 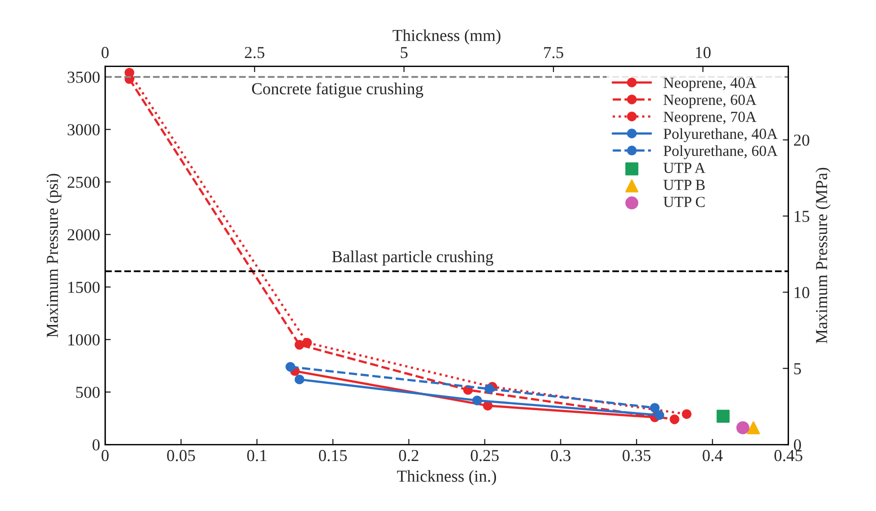 What do you see at coordinates (797, 368) in the screenshot?
I see `y2-tick-label: 5` at bounding box center [797, 368].